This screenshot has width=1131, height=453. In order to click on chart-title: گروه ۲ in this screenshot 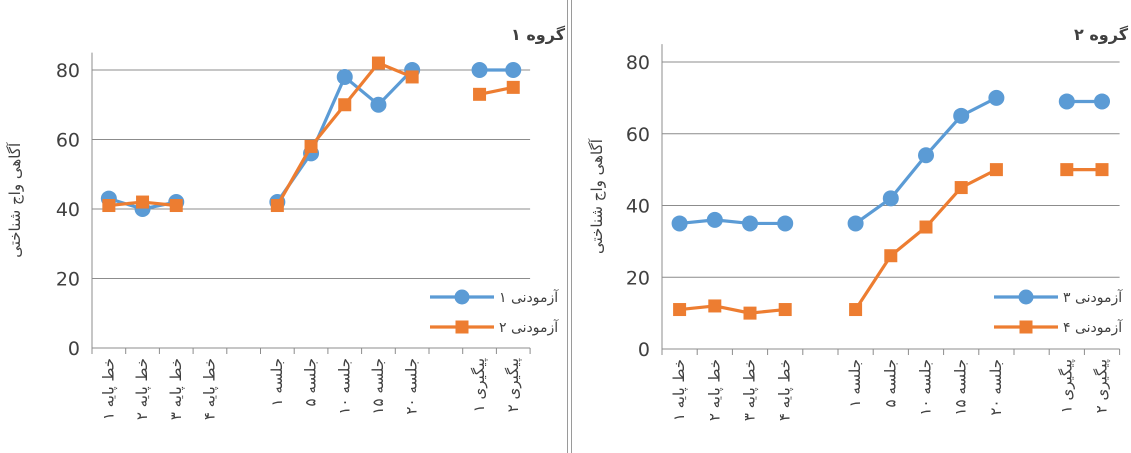, I will do `click(1101, 34)`.